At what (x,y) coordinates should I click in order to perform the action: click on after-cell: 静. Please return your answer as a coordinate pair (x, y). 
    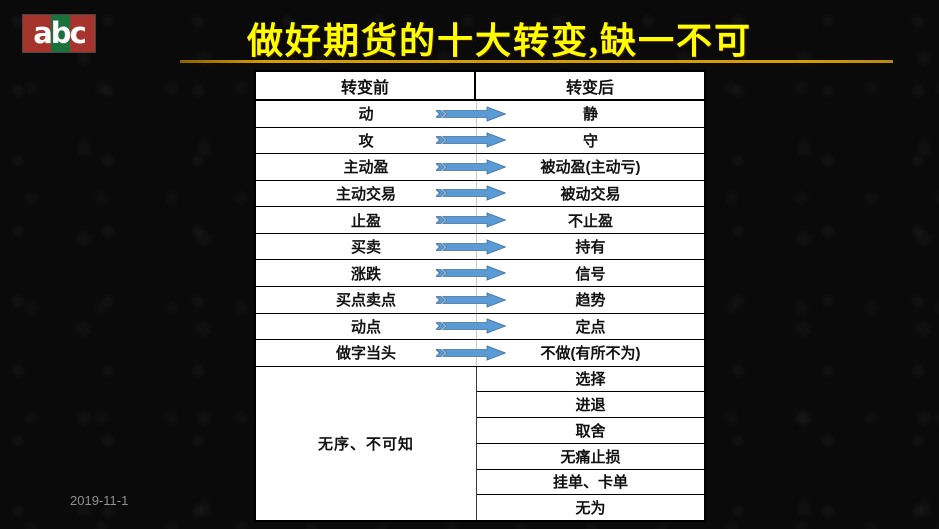
    Looking at the image, I should click on (590, 114).